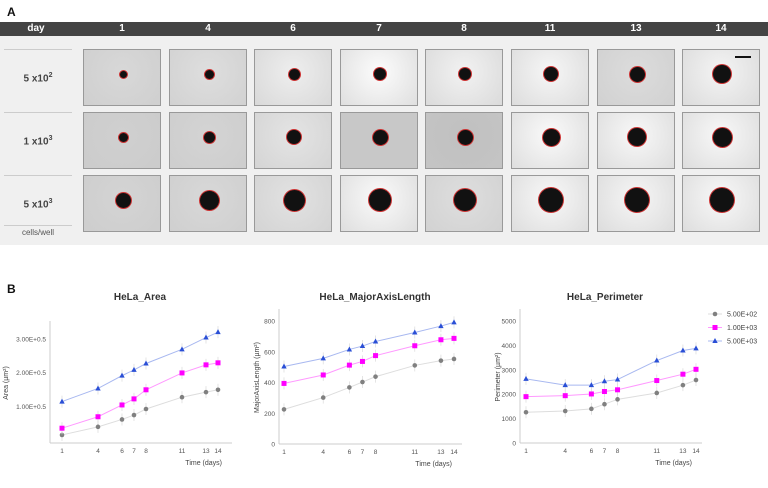 The height and width of the screenshot is (488, 768). What do you see at coordinates (721, 28) in the screenshot?
I see `day-column-header: 14` at bounding box center [721, 28].